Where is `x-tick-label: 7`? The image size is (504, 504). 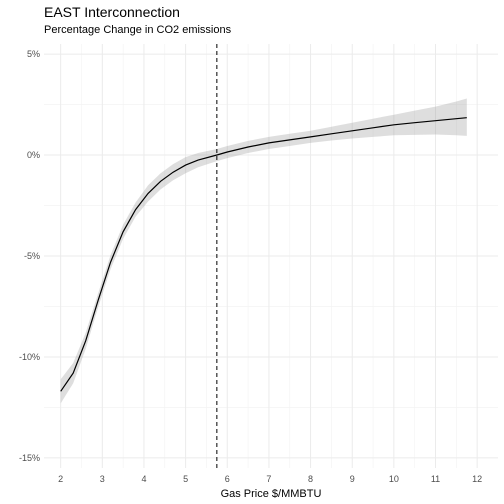 x-tick-label: 7 is located at coordinates (268, 479).